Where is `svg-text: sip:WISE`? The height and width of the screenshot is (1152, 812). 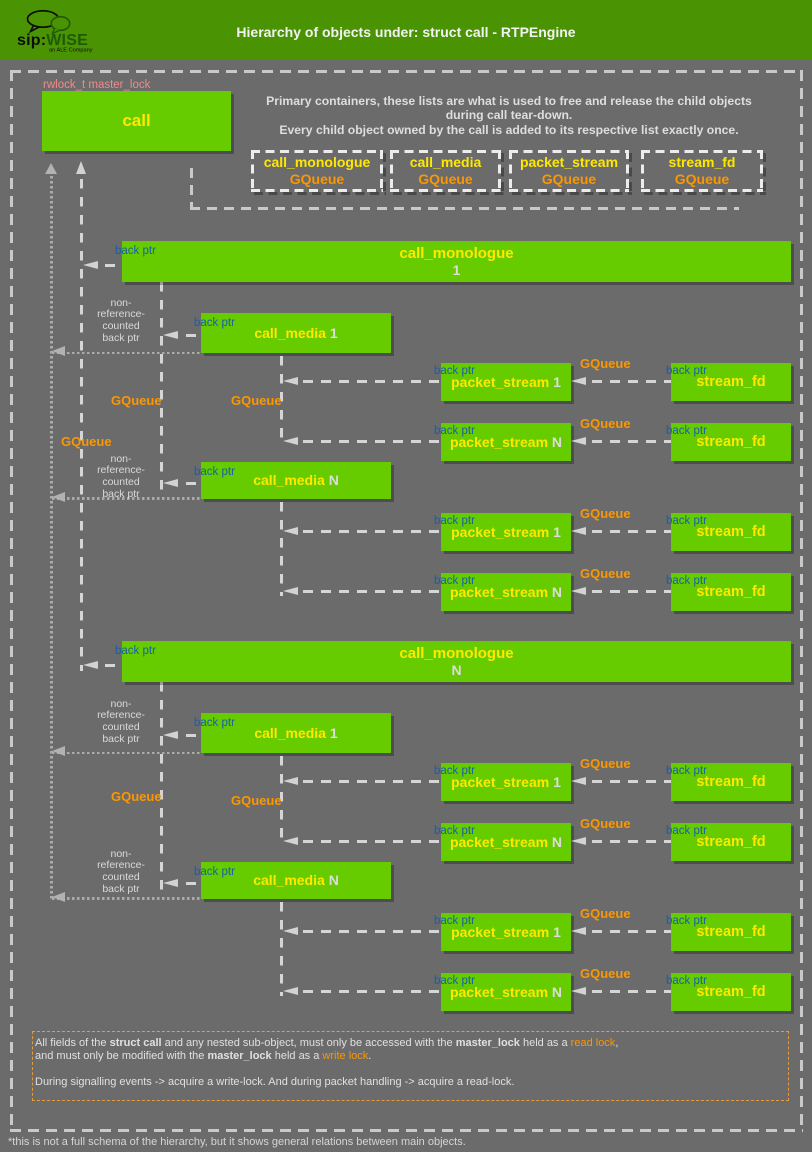 svg-text: sip:WISE is located at coordinates (52, 40).